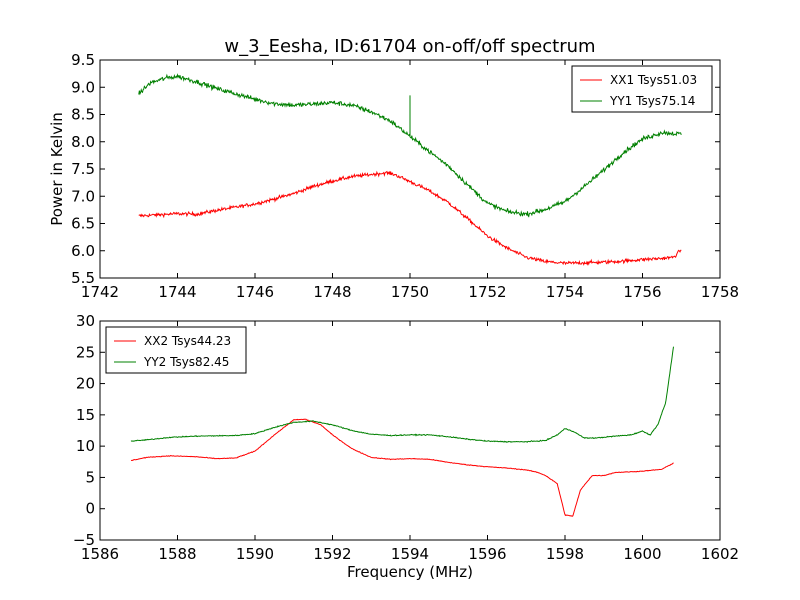 This screenshot has height=600, width=800. Describe the element at coordinates (85, 352) in the screenshot. I see `y-tick-label: 25` at that location.